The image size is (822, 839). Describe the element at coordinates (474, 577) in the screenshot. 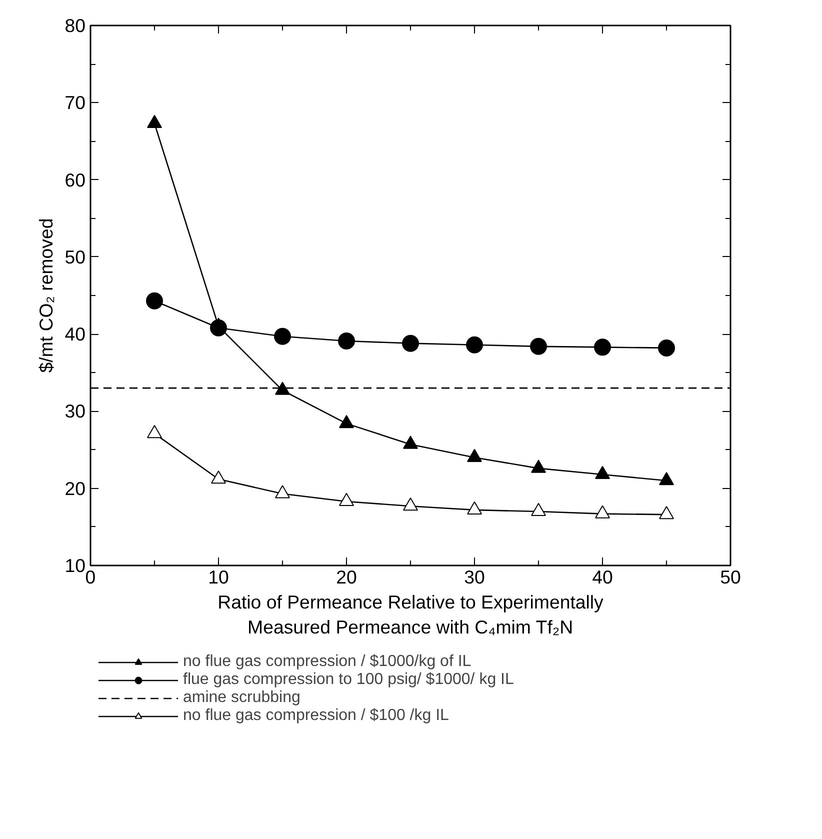

I see `x-tick-label: 30` at that location.